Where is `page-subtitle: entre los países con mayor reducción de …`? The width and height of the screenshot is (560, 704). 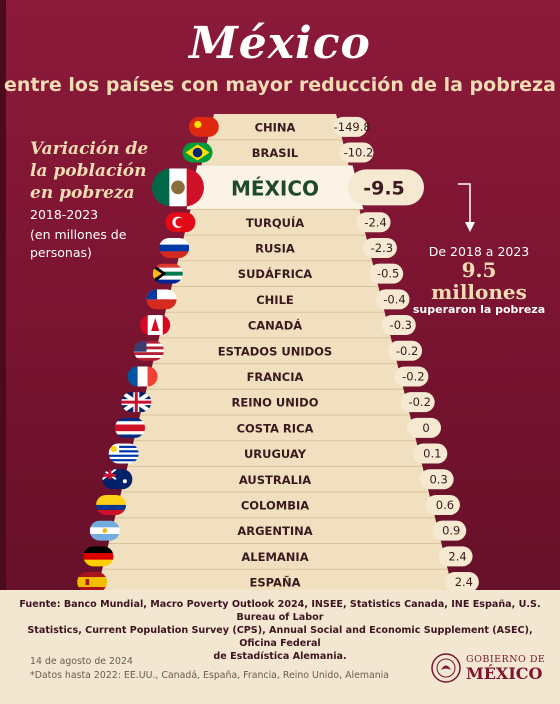
page-subtitle: entre los países con mayor reducción de … is located at coordinates (280, 85).